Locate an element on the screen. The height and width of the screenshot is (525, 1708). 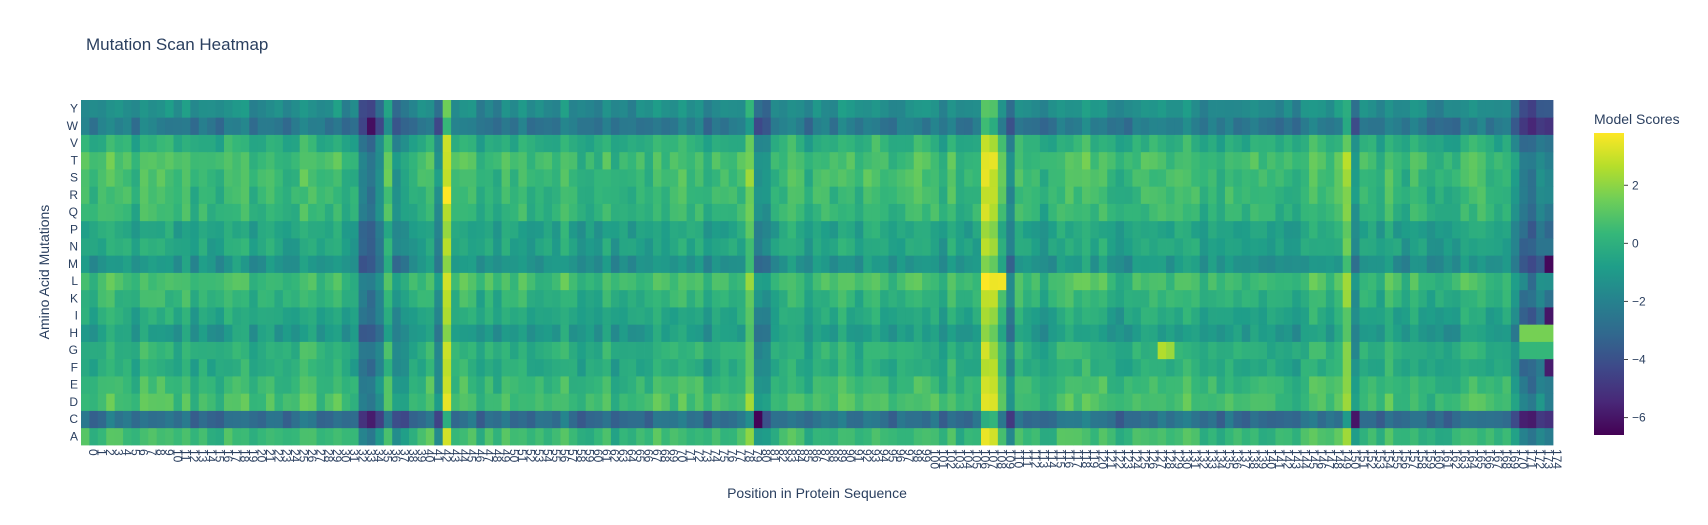
x-tick-label: 158 is located at coordinates (1422, 459).